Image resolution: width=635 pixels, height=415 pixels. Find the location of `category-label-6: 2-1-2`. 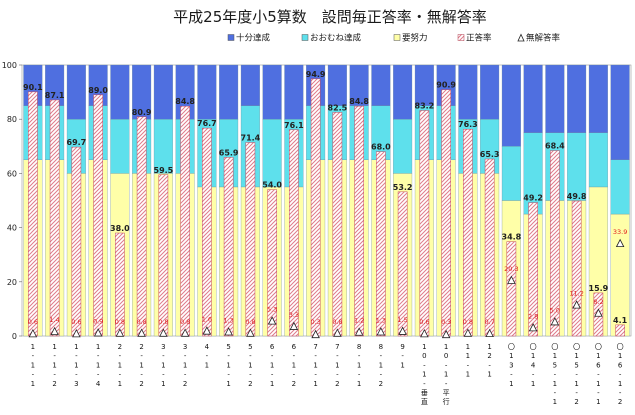

category-label-6: 2-1-2 is located at coordinates (141, 365).